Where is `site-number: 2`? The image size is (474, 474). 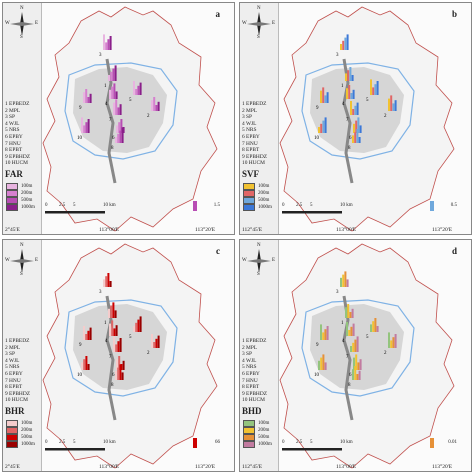 site-number: 2 is located at coordinates (148, 116).